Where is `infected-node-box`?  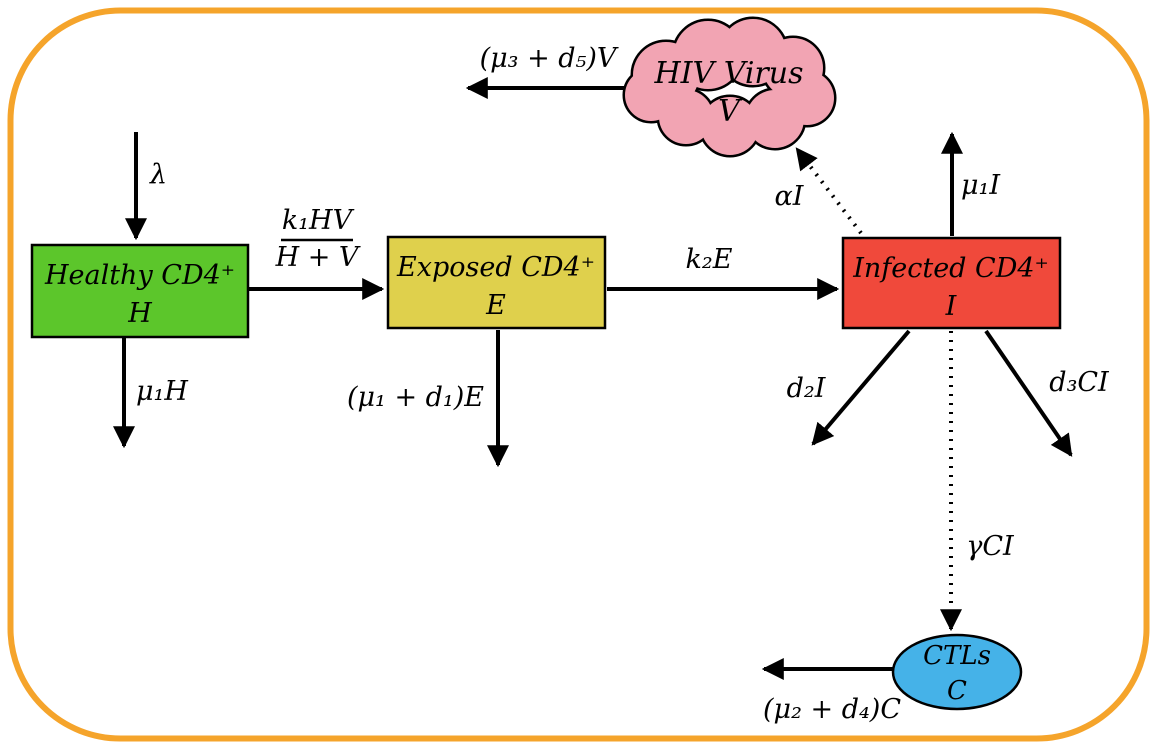
infected-node-box is located at coordinates (951, 283).